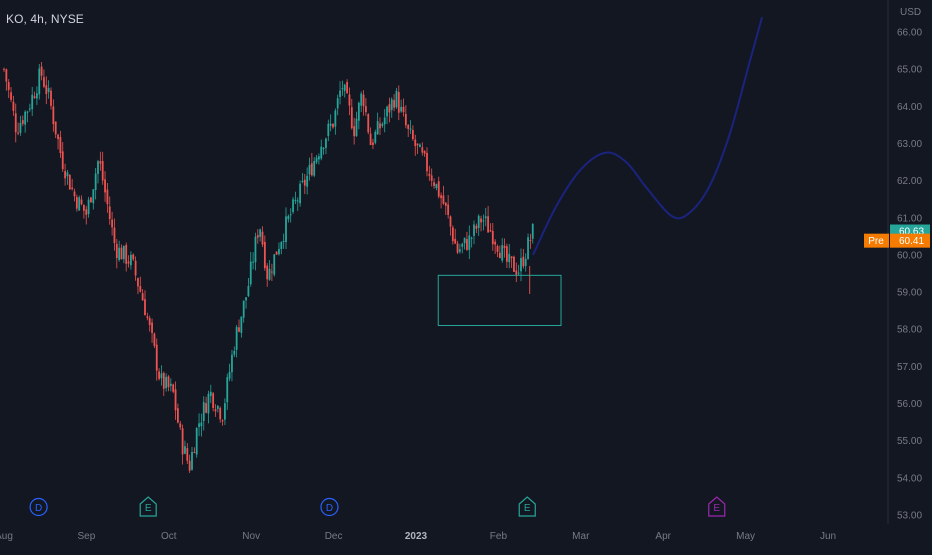 This screenshot has height=555, width=932. Describe the element at coordinates (6, 536) in the screenshot. I see `time-tick-label: Aug` at that location.